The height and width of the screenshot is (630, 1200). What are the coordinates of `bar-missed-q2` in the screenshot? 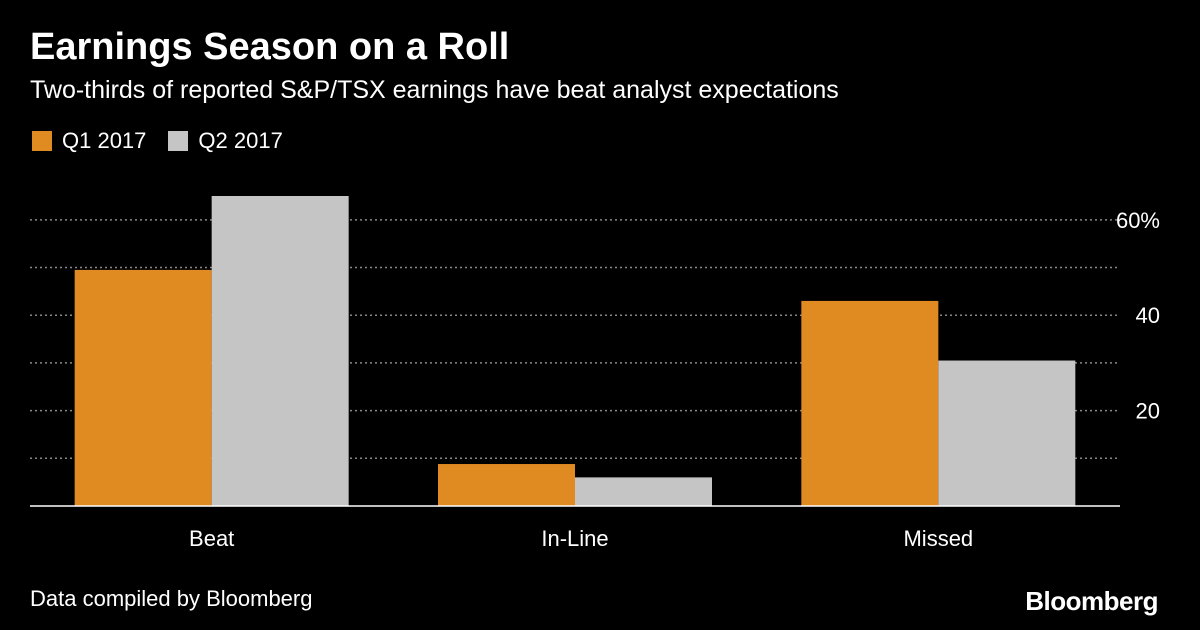 It's located at (1007, 433).